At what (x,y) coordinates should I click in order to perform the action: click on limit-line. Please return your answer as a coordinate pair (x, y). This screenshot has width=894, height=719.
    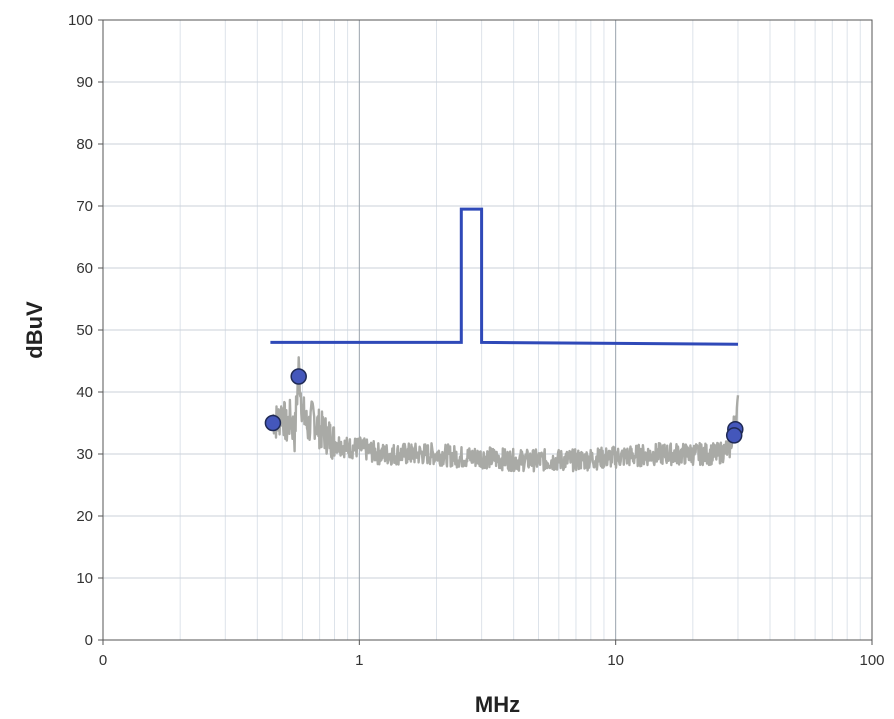
    Looking at the image, I should click on (504, 276).